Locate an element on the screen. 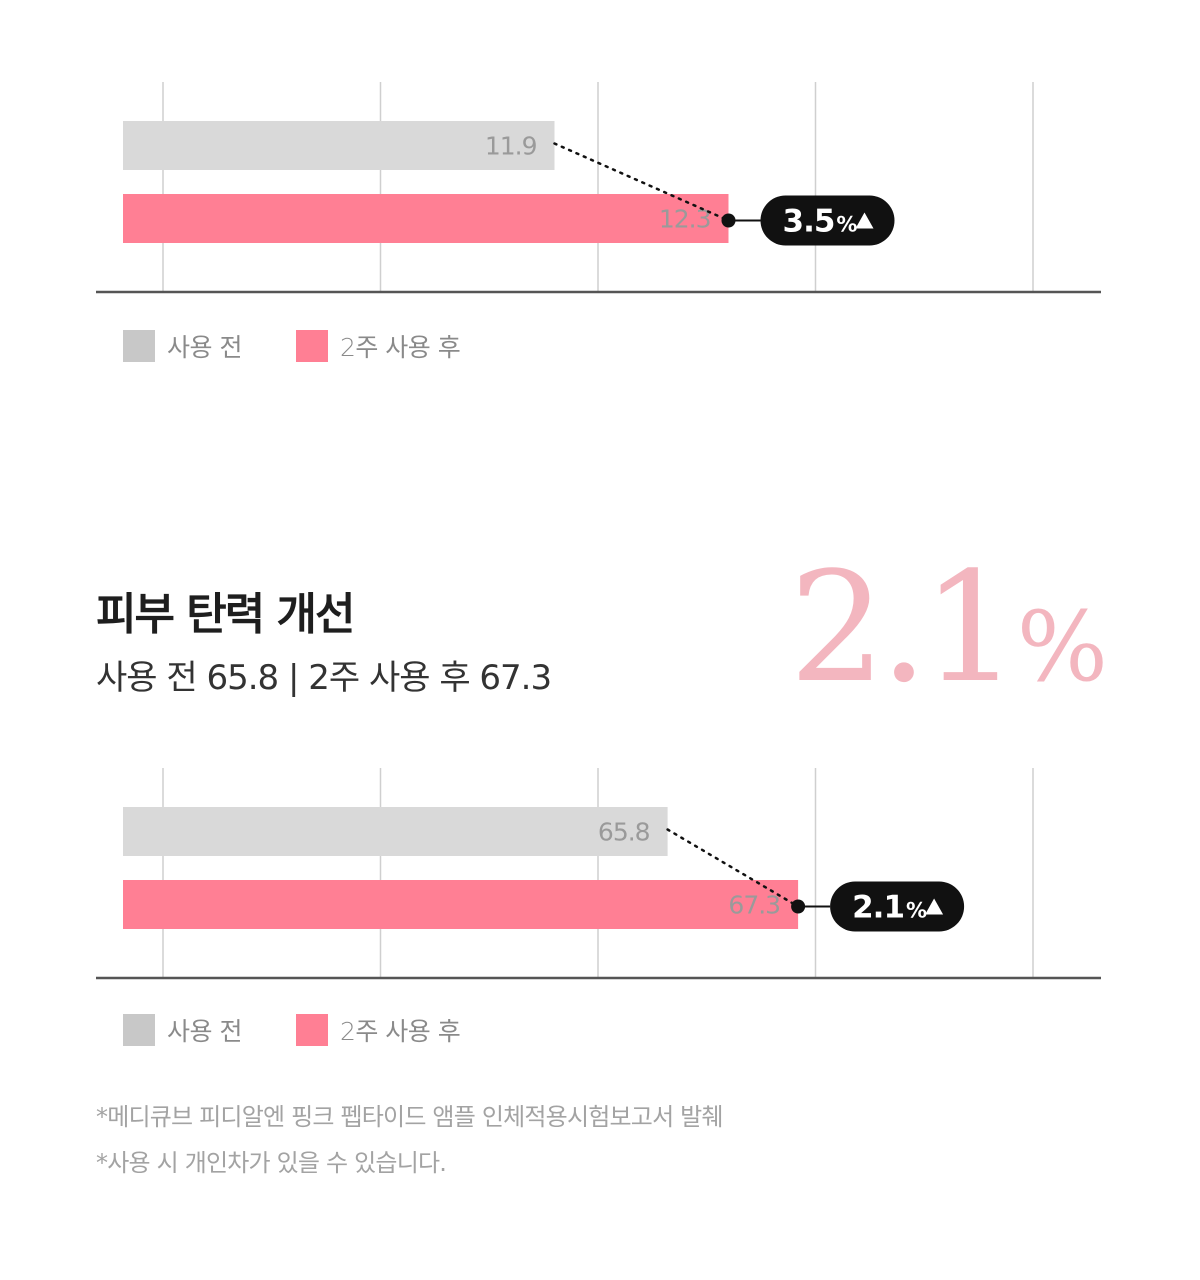 This screenshot has width=1200, height=1280. bar-chart-1: 11.912.3 3.5% is located at coordinates (598, 188).